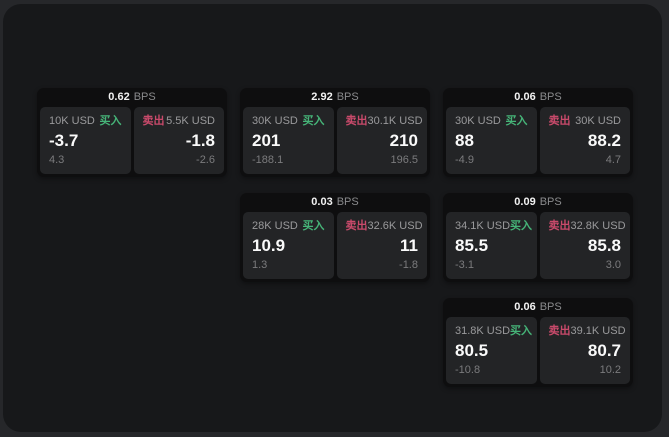 This screenshot has height=437, width=669. Describe the element at coordinates (288, 245) in the screenshot. I see `buy-panel: 28K USD 买入 10.9 1.3` at that location.